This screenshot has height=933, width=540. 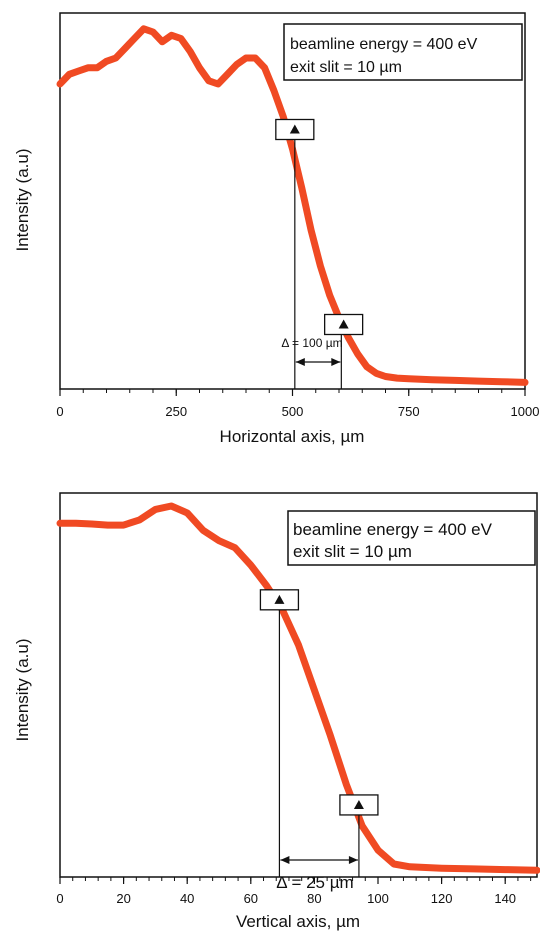 What do you see at coordinates (409, 411) in the screenshot?
I see `x-tick-label: 750` at bounding box center [409, 411].